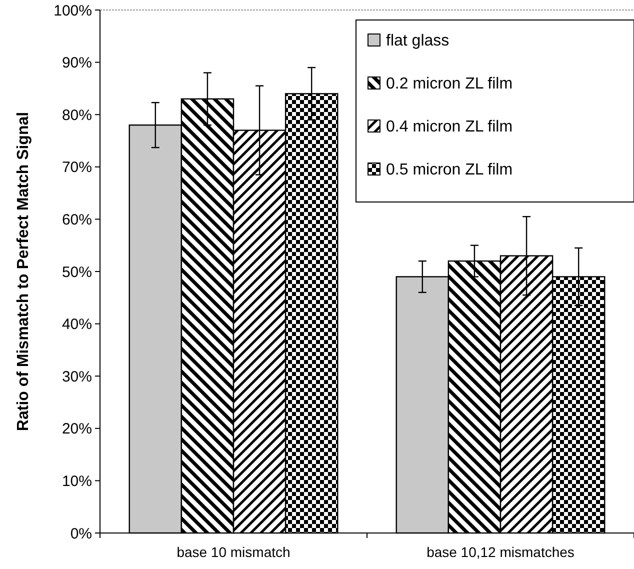 The height and width of the screenshot is (569, 634). I want to click on y-tick-label: 40%, so click(77, 325).